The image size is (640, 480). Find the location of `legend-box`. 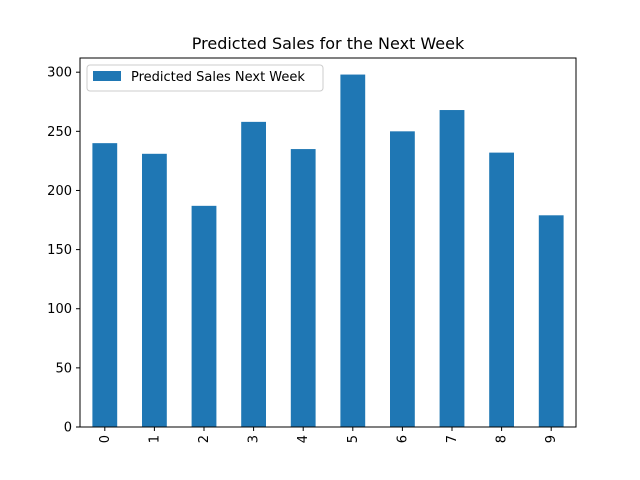

legend-box is located at coordinates (205, 78).